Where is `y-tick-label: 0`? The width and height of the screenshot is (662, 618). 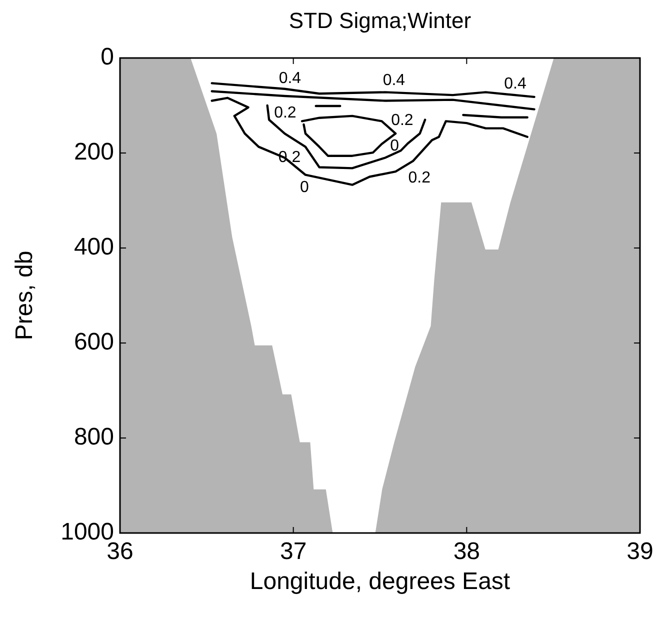
y-tick-label: 0 is located at coordinates (107, 56).